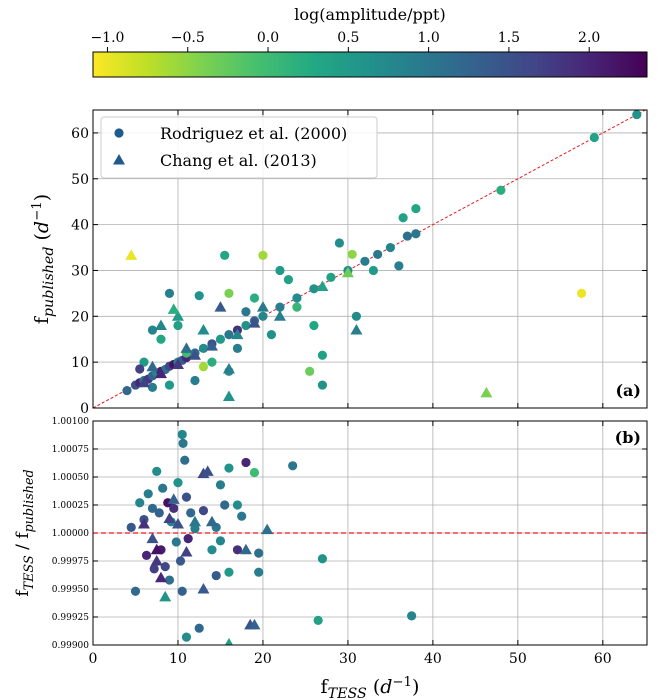 The height and width of the screenshot is (700, 659). I want to click on label-part: ), so click(42, 197).